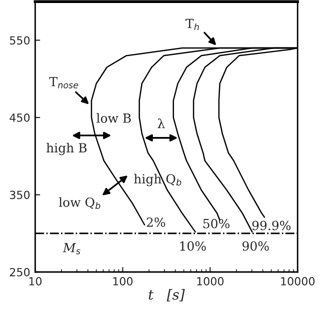 Image resolution: width=320 pixels, height=320 pixels. Describe the element at coordinates (66, 149) in the screenshot. I see `annotation: high B` at that location.